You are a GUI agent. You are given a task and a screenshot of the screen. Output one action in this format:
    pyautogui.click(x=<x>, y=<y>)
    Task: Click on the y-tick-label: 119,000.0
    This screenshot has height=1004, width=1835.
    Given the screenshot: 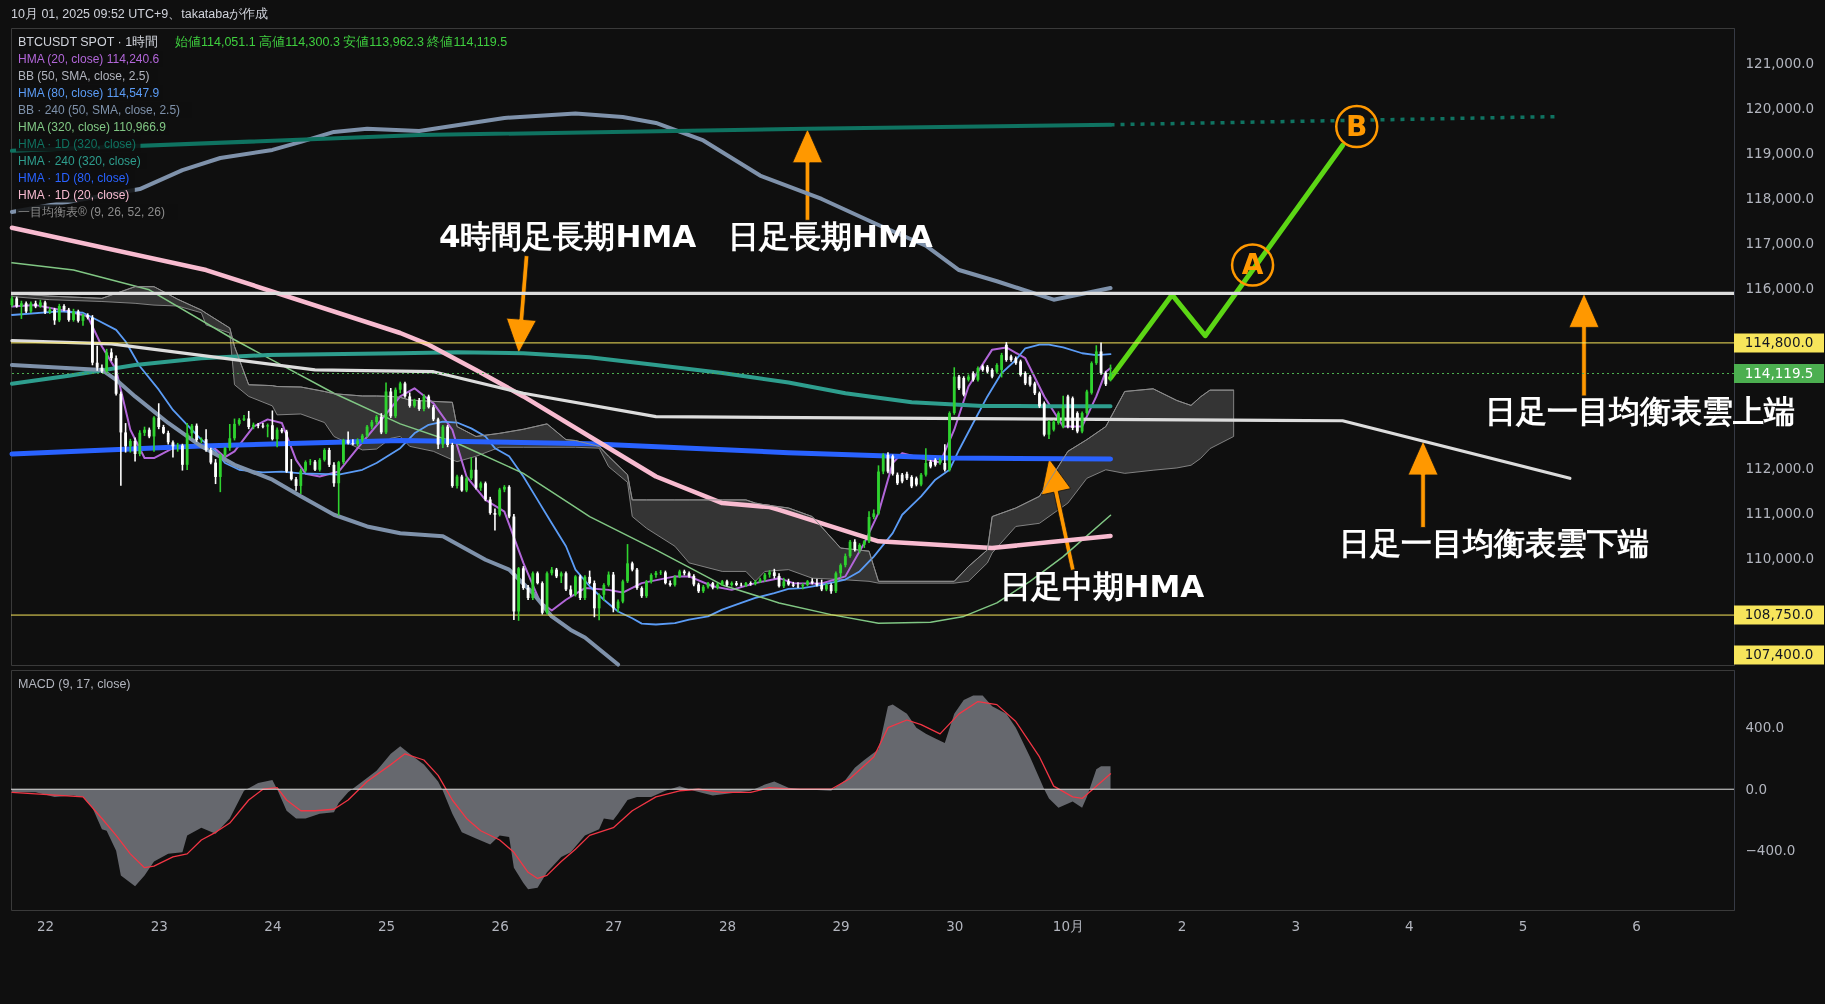 What is the action you would take?
    pyautogui.click(x=1780, y=153)
    